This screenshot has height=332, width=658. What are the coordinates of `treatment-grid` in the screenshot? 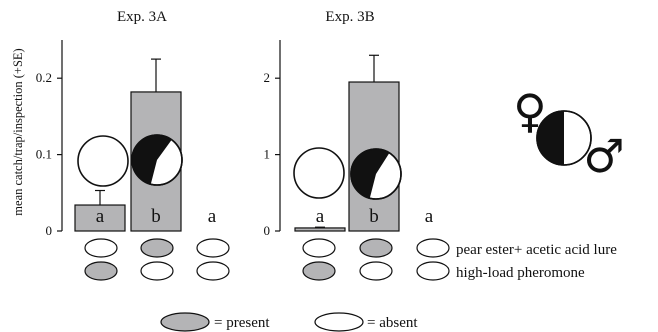 It's located at (267, 259).